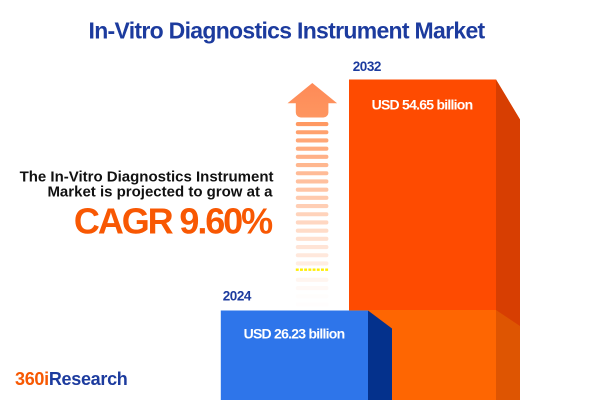 The image size is (600, 400). I want to click on svg-text: 2032, so click(367, 66).